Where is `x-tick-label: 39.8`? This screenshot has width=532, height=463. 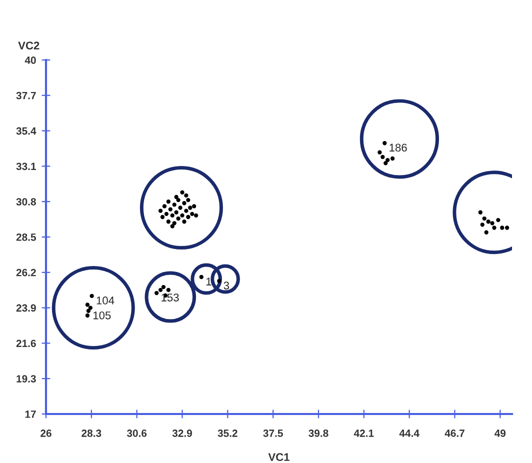 x-tick-label: 39.8 is located at coordinates (318, 433).